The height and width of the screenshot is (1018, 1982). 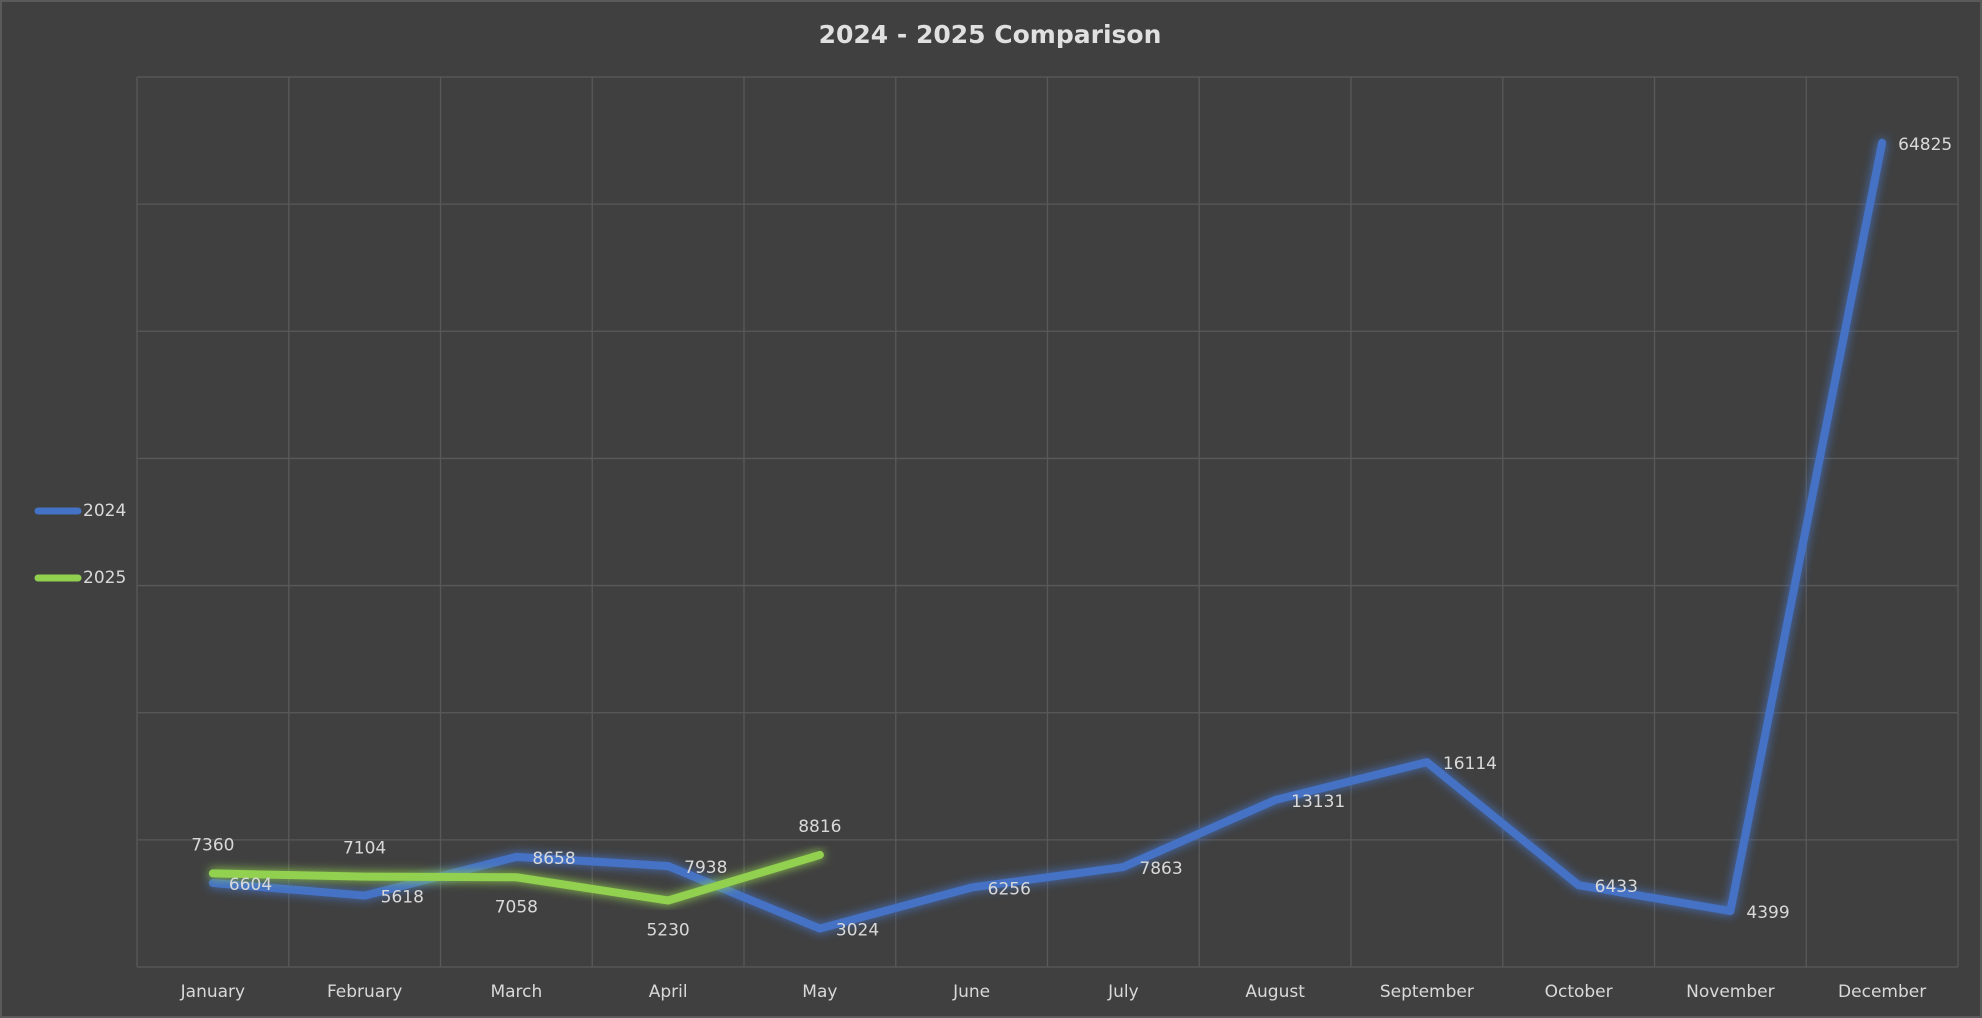 I want to click on data-label: 8658, so click(x=553, y=859).